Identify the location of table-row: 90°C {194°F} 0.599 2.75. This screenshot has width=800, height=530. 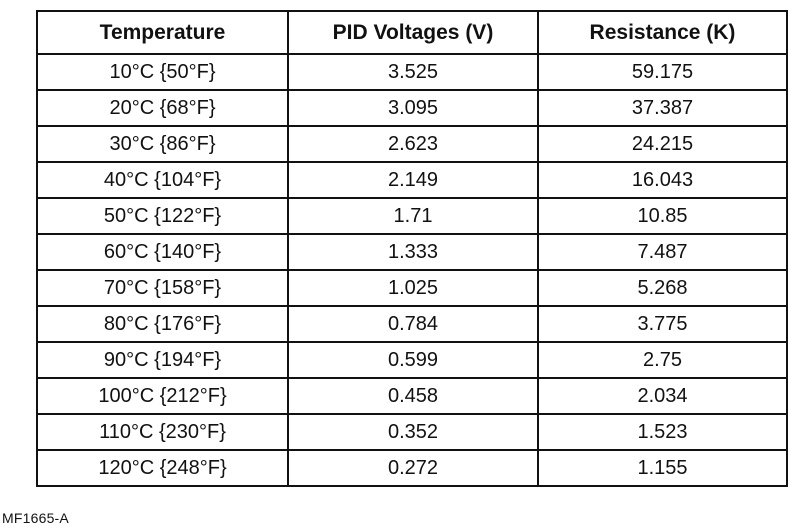
(412, 360).